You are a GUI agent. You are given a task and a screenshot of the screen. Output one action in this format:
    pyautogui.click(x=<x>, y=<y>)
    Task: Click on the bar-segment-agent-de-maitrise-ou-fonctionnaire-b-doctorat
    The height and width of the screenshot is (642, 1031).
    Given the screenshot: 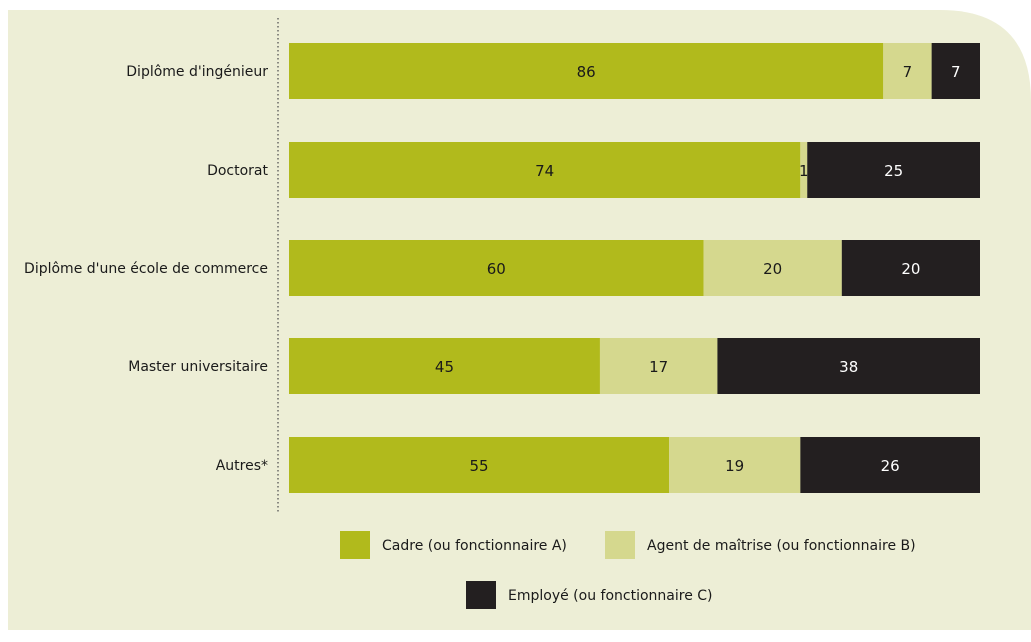 What is the action you would take?
    pyautogui.click(x=804, y=170)
    